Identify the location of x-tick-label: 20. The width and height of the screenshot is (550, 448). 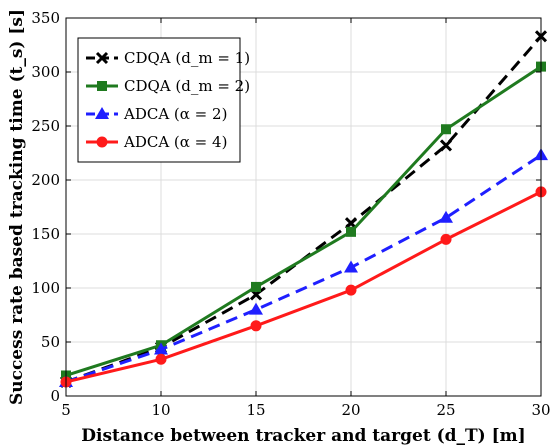
(350, 410).